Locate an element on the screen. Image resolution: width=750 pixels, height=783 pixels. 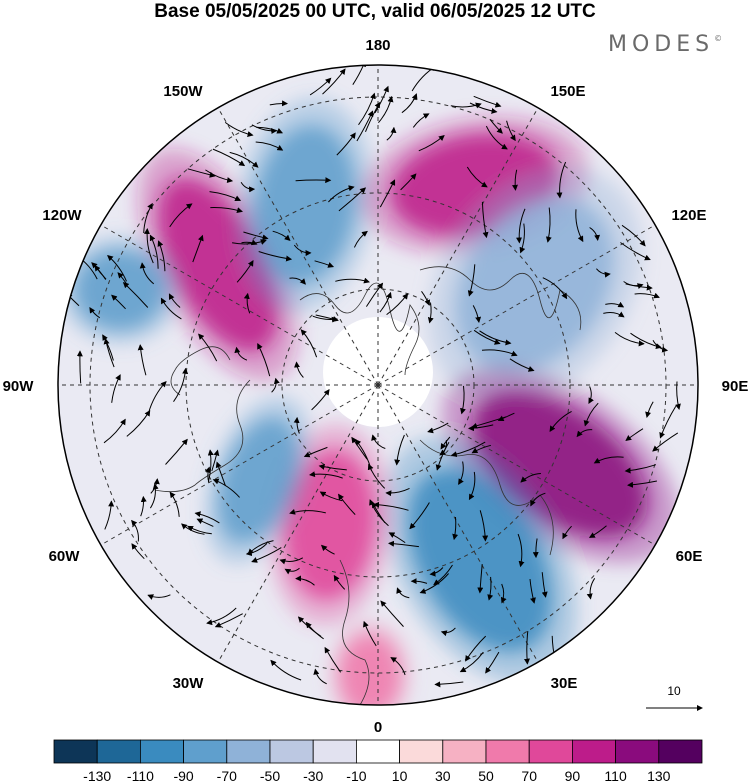
lon-label-180: 180 is located at coordinates (377, 45).